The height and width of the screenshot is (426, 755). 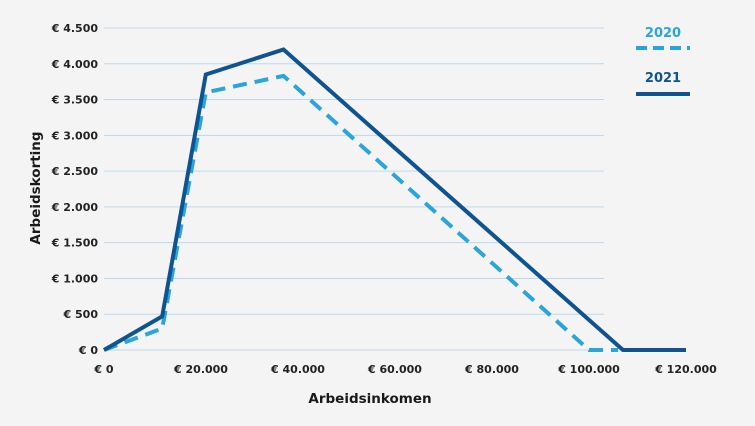 What do you see at coordinates (75, 135) in the screenshot?
I see `y-tick-label: € 3.000` at bounding box center [75, 135].